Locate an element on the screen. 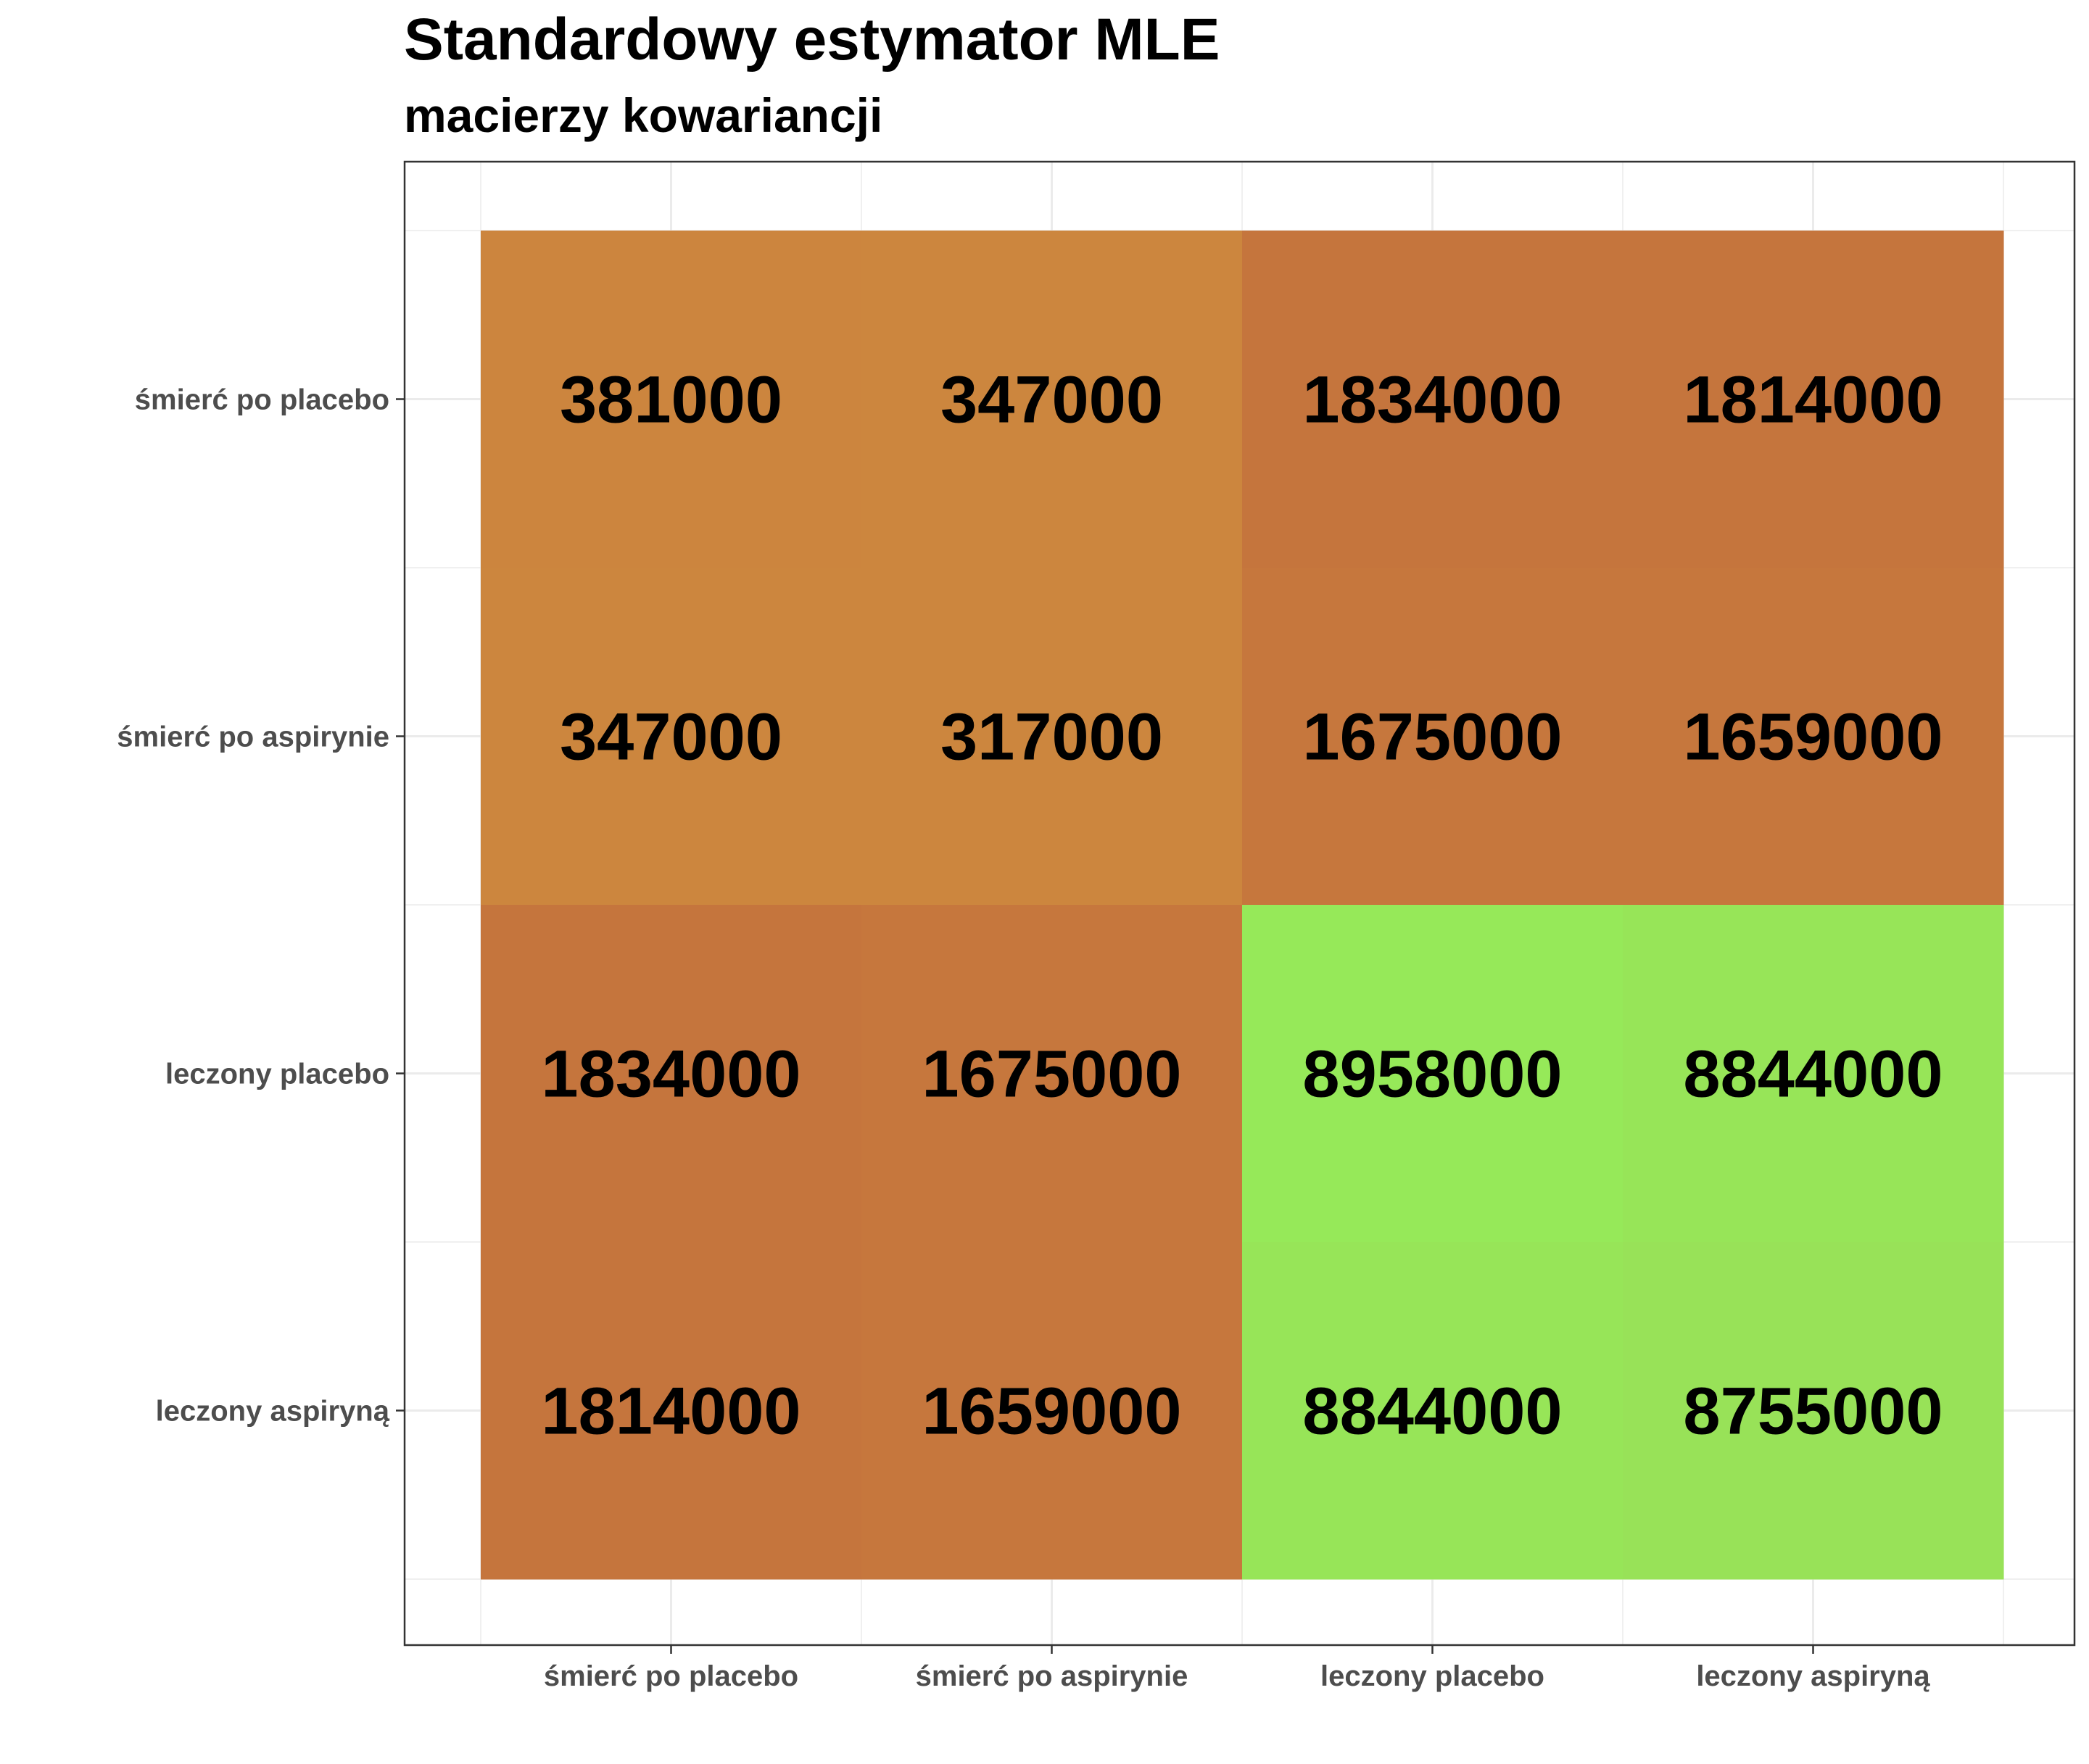 This screenshot has height=1764, width=2089. y-axis-tick-label: śmierć po placebo is located at coordinates (262, 400).